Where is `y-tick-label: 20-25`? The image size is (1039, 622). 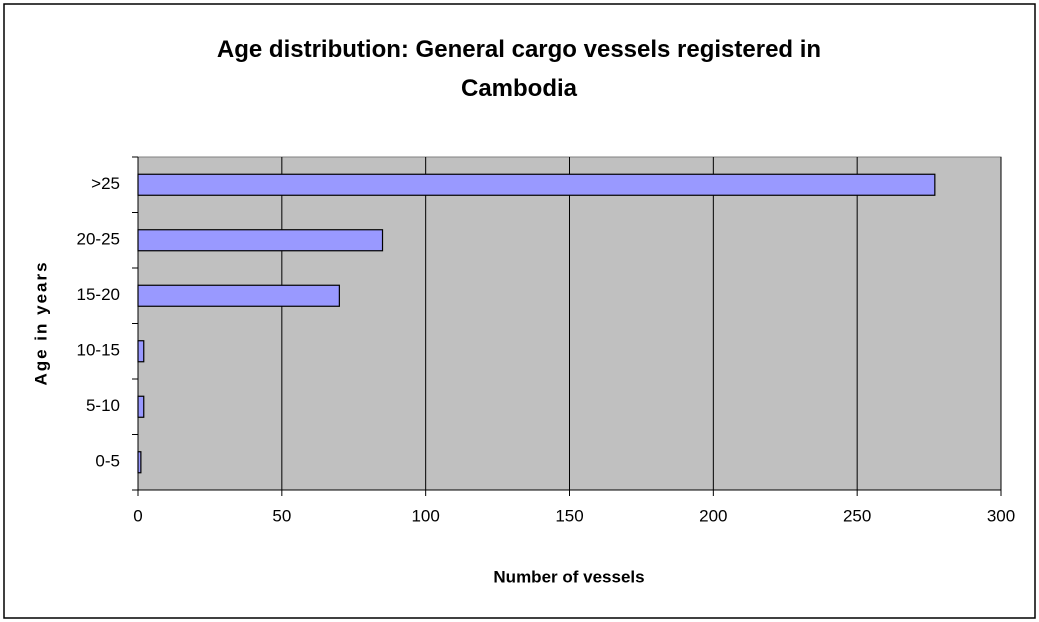 y-tick-label: 20-25 is located at coordinates (98, 239).